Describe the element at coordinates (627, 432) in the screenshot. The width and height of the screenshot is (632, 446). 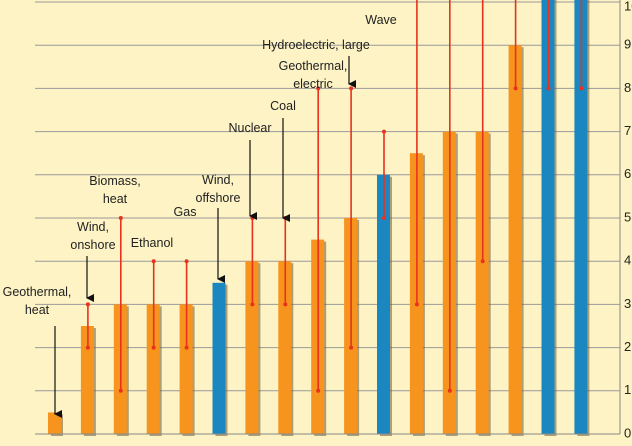
I see `y-tick-label: 0` at that location.